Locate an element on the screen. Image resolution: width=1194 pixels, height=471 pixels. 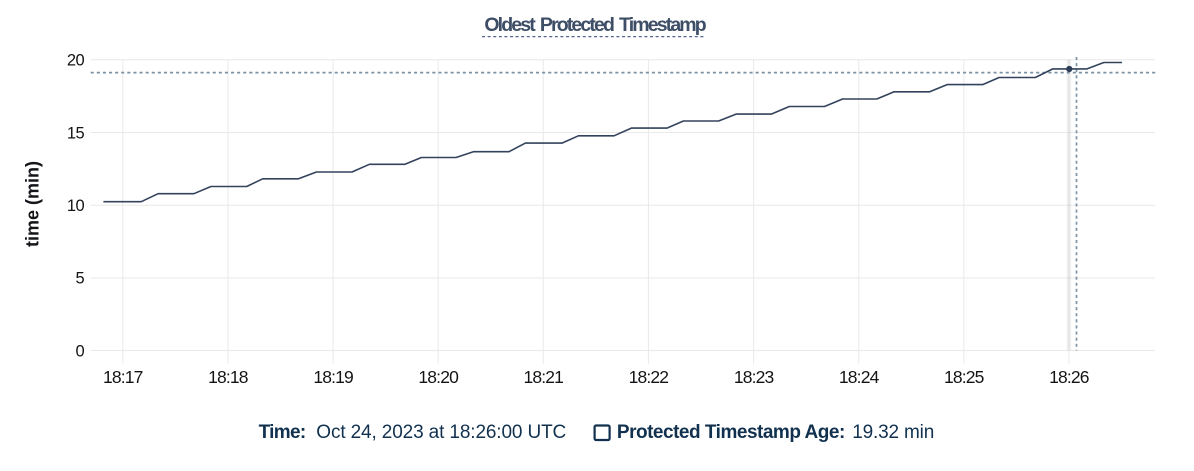
svg-text: Time: is located at coordinates (282, 432).